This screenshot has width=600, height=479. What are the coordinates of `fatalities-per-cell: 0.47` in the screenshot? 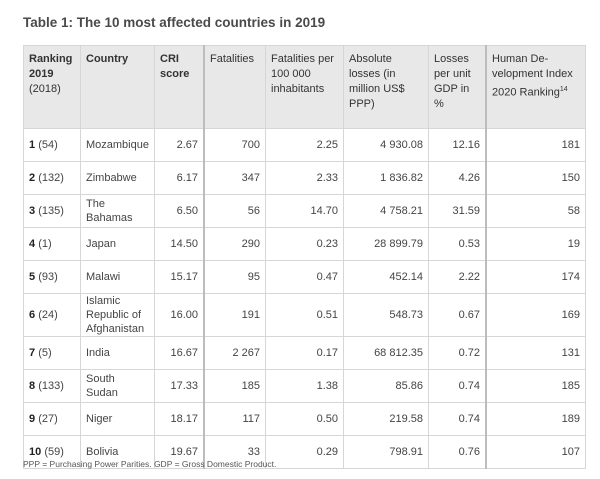 It's located at (304, 277).